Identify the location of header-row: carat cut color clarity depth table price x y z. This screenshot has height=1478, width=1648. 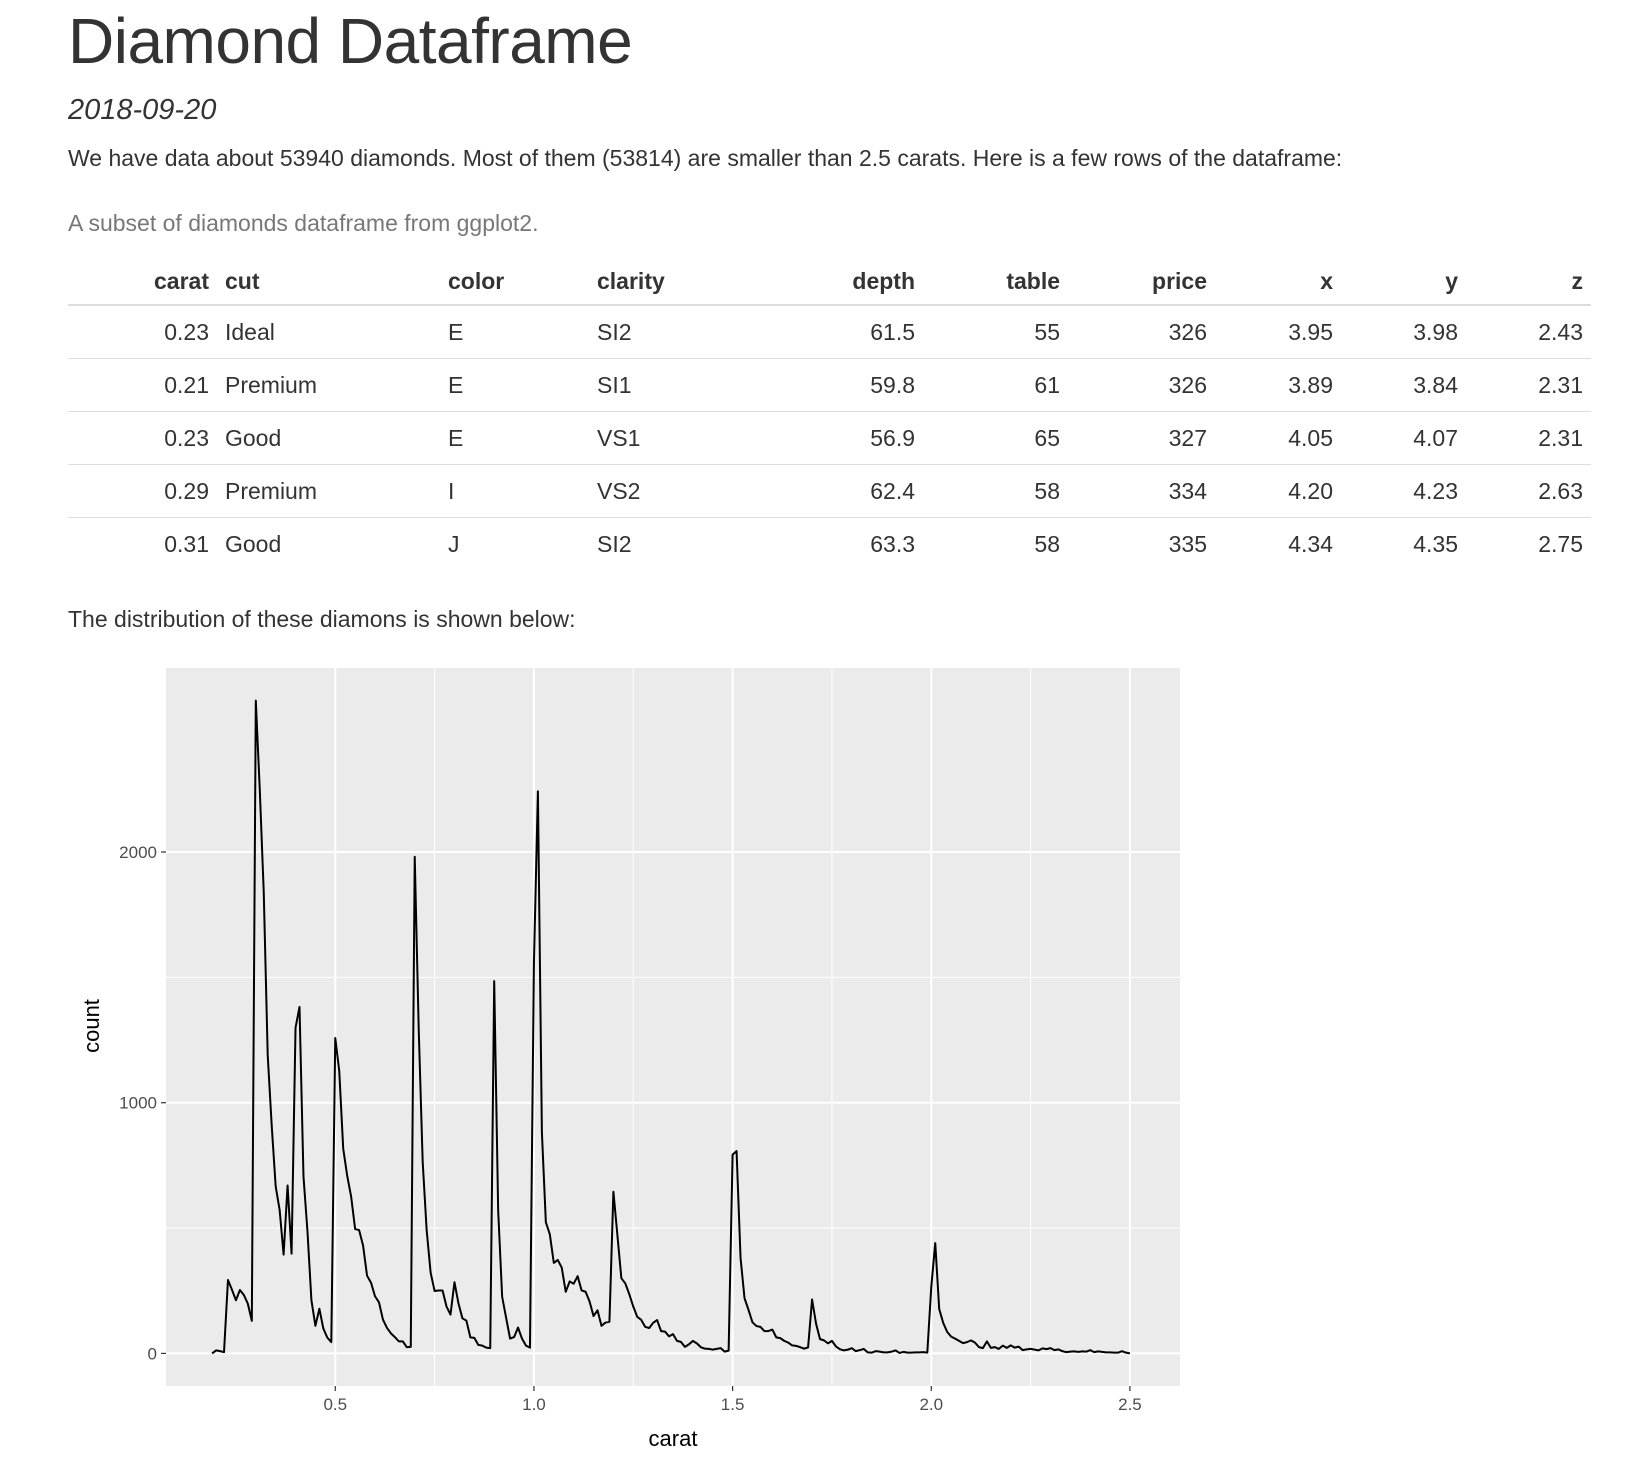
(829, 282).